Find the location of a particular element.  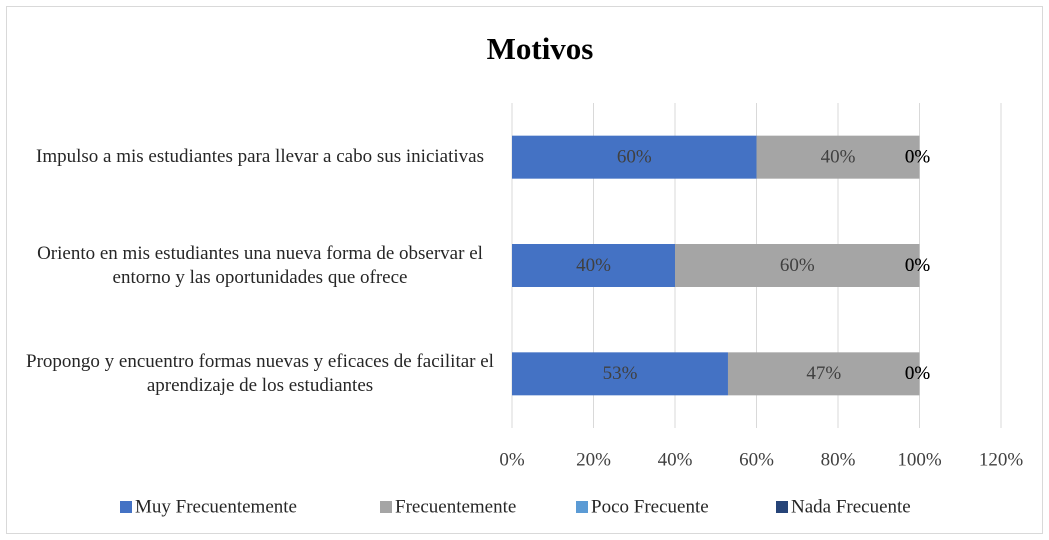

x-tick-label: 120% is located at coordinates (1001, 459).